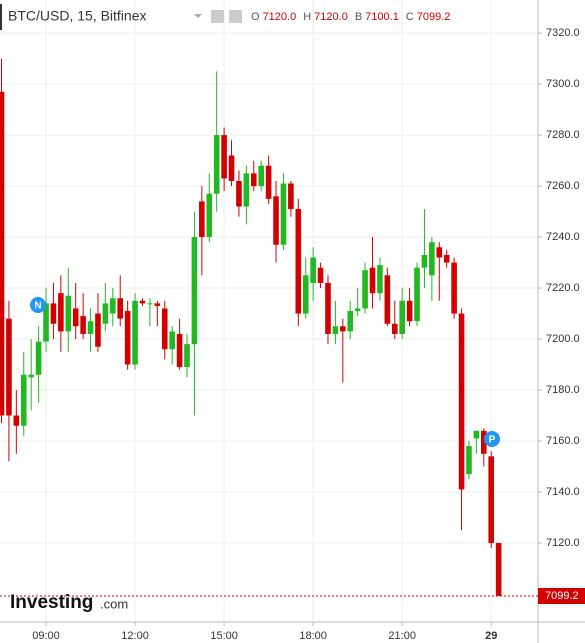  Describe the element at coordinates (491, 636) in the screenshot. I see `x-tick-label: 29` at that location.